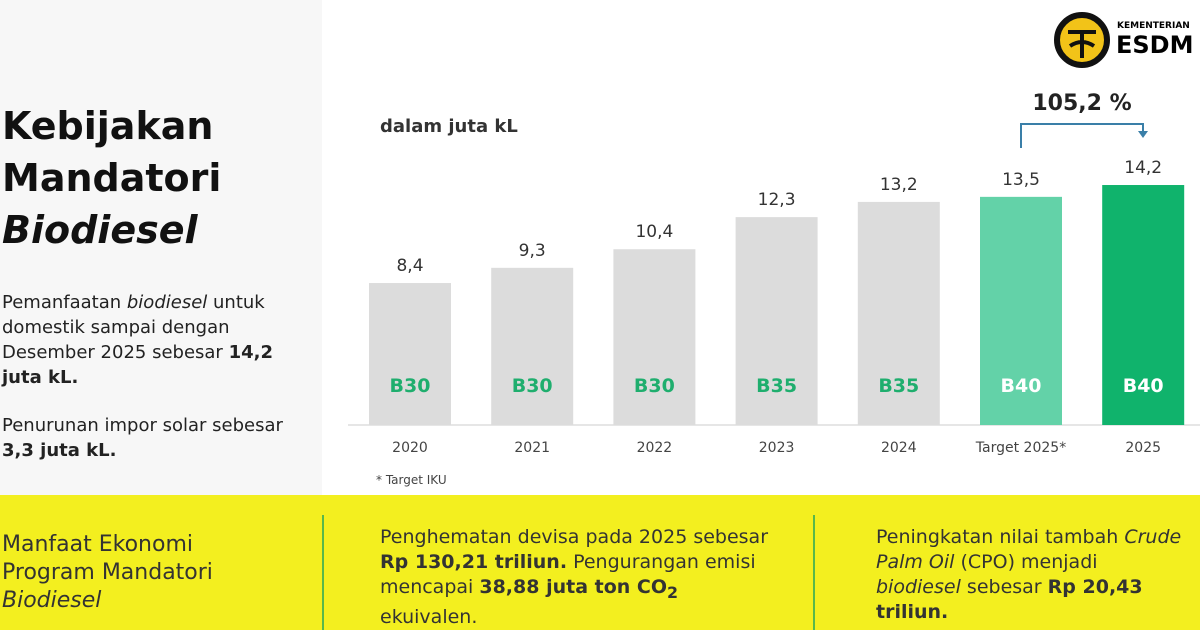 This screenshot has height=630, width=1200. I want to click on x-tick-label: 2022, so click(655, 448).